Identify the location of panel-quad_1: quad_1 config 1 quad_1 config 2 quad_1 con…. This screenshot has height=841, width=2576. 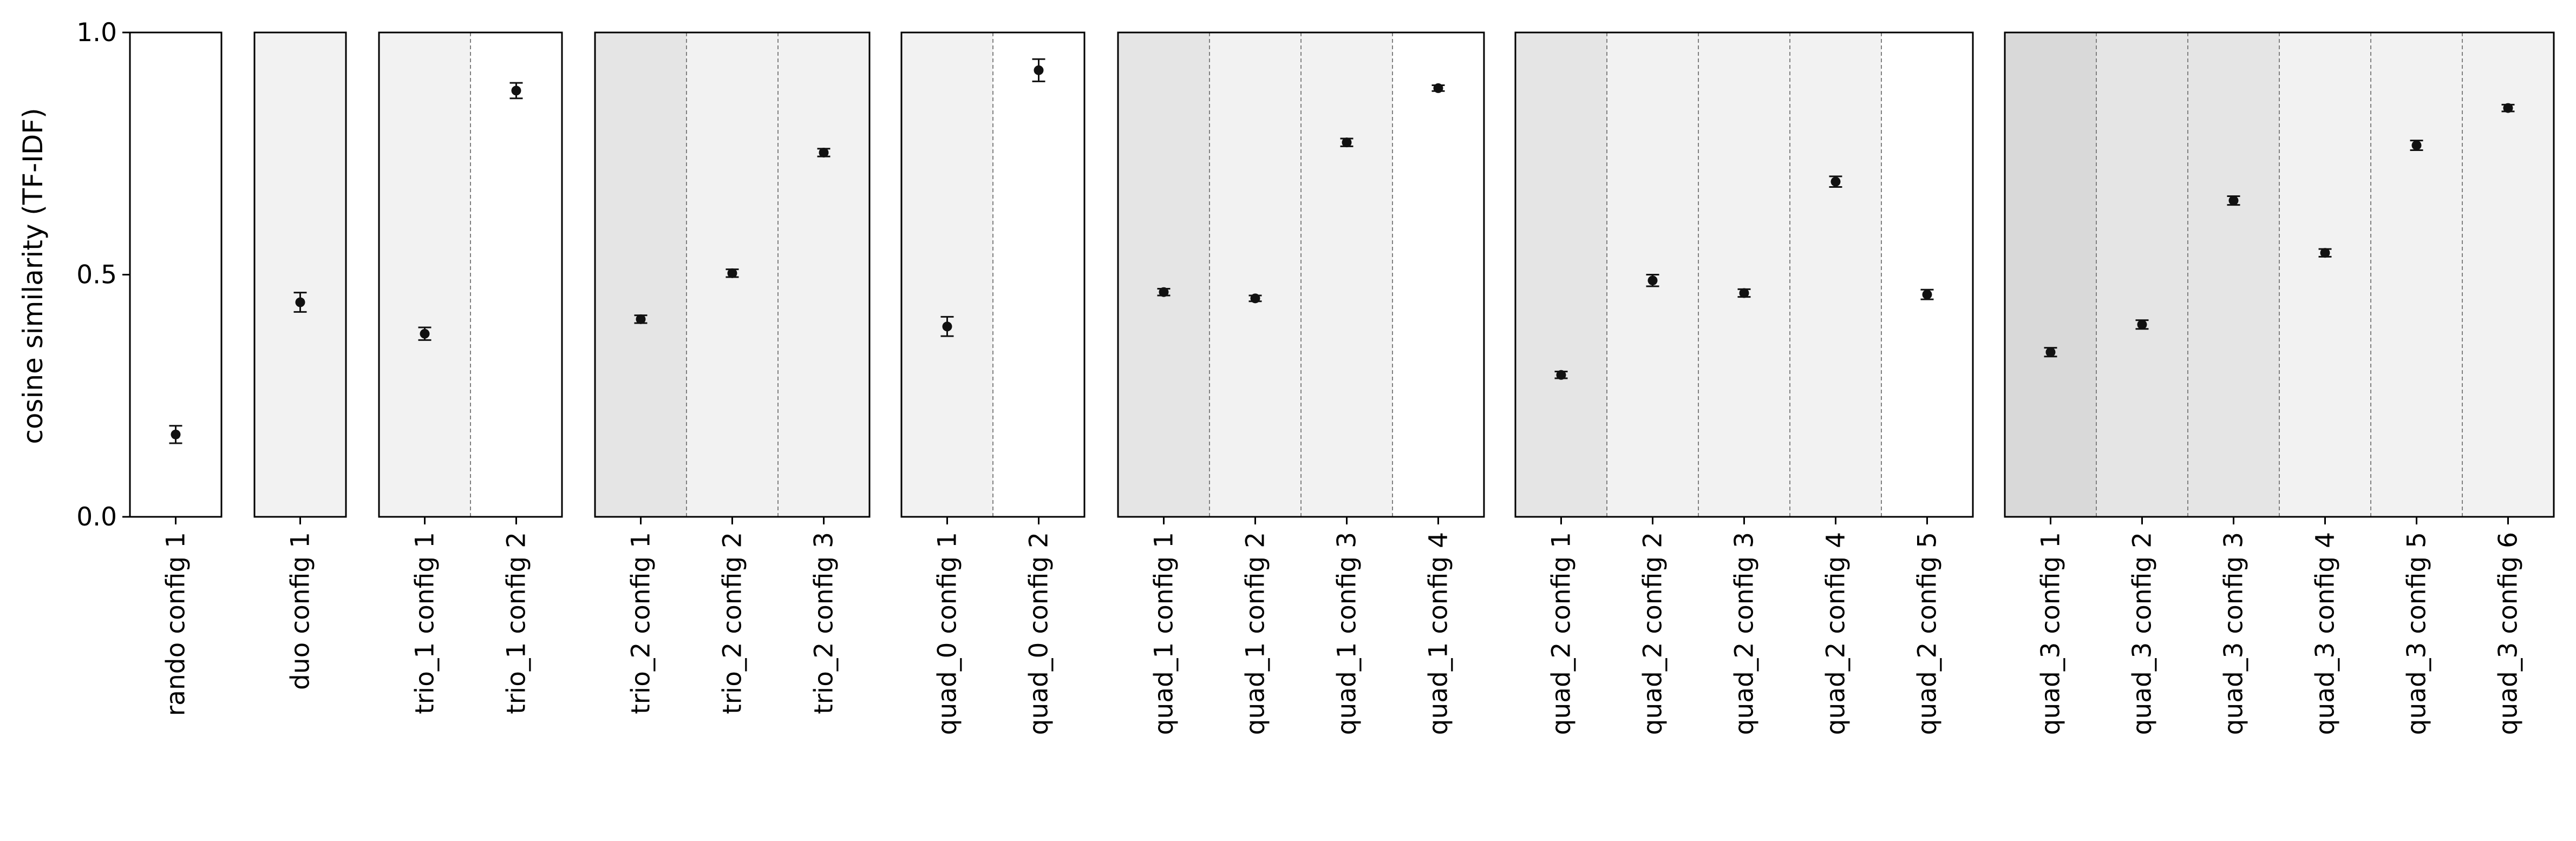
(1301, 383).